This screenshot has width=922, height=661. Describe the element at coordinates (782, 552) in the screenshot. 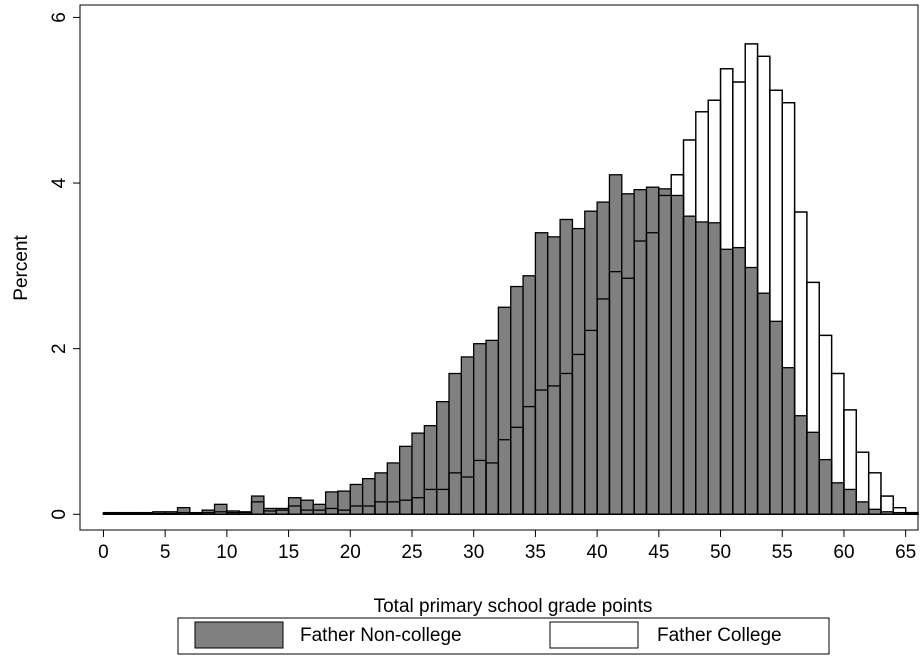

I see `x-tick-label: 55` at that location.